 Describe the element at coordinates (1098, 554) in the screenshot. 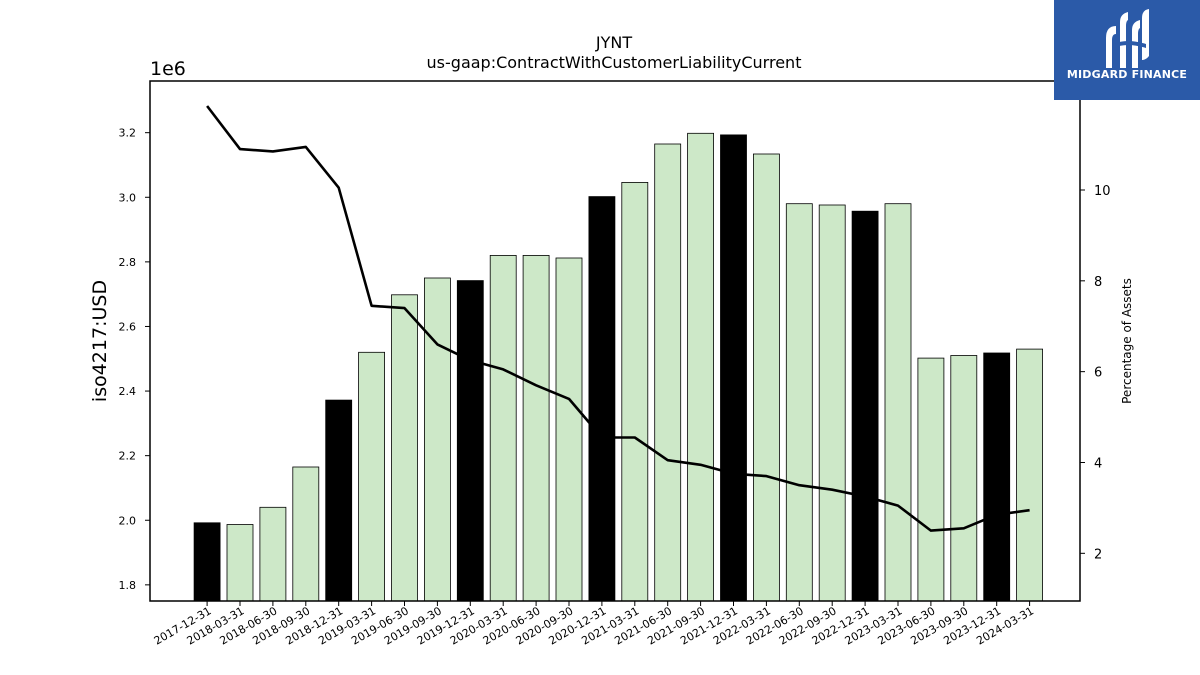

I see `y2-tick-label: 2` at that location.